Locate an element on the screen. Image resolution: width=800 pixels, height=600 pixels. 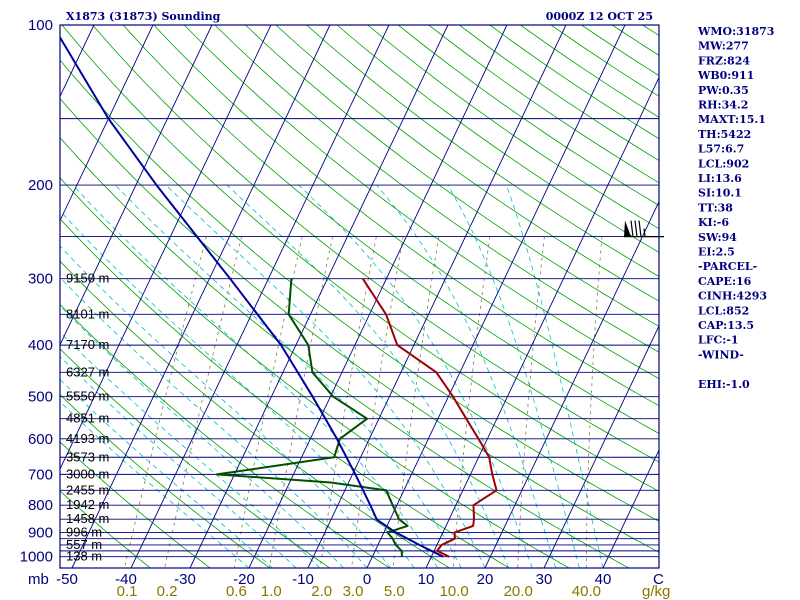
temperature-tick-label: -30 is located at coordinates (185, 579).